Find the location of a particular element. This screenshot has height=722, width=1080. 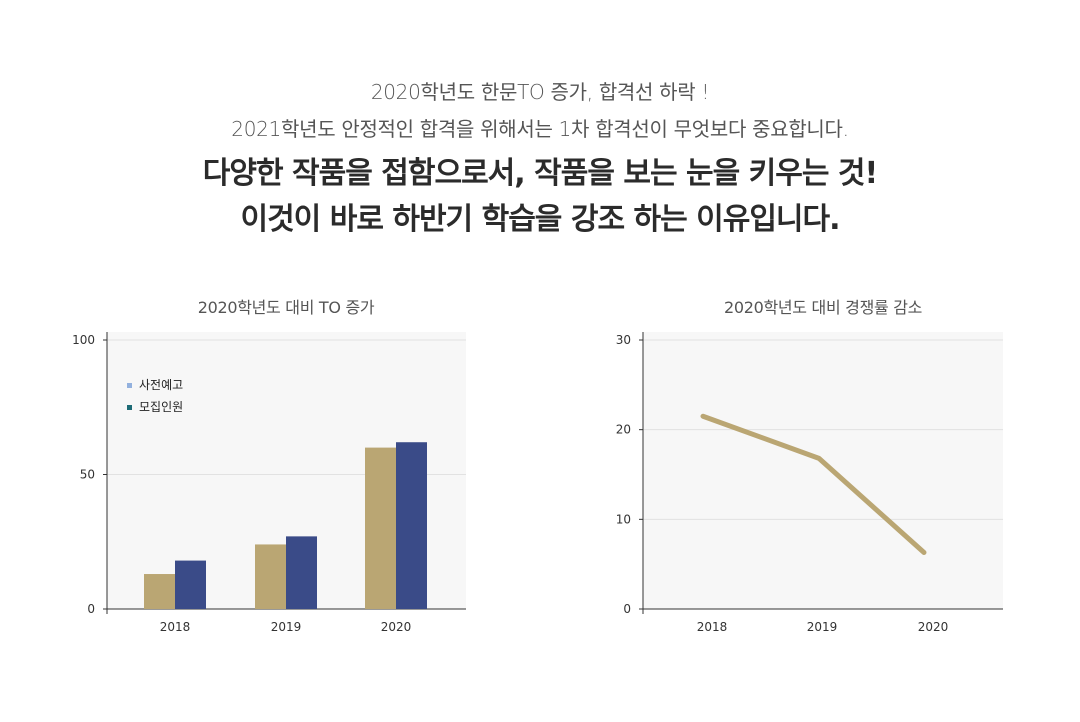

bar-모집인원-2019 is located at coordinates (301, 572).